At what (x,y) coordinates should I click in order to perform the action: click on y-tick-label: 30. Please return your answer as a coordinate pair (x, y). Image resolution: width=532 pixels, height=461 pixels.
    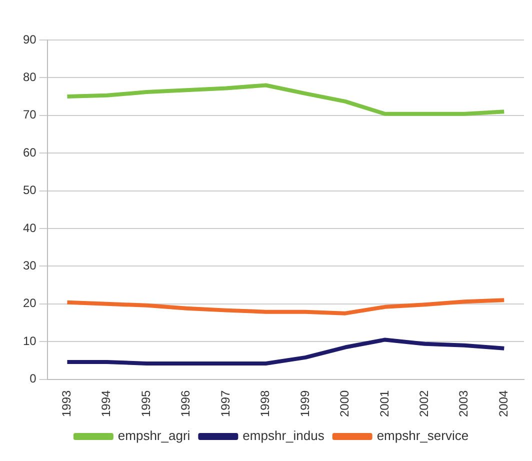
    Looking at the image, I should click on (29, 265).